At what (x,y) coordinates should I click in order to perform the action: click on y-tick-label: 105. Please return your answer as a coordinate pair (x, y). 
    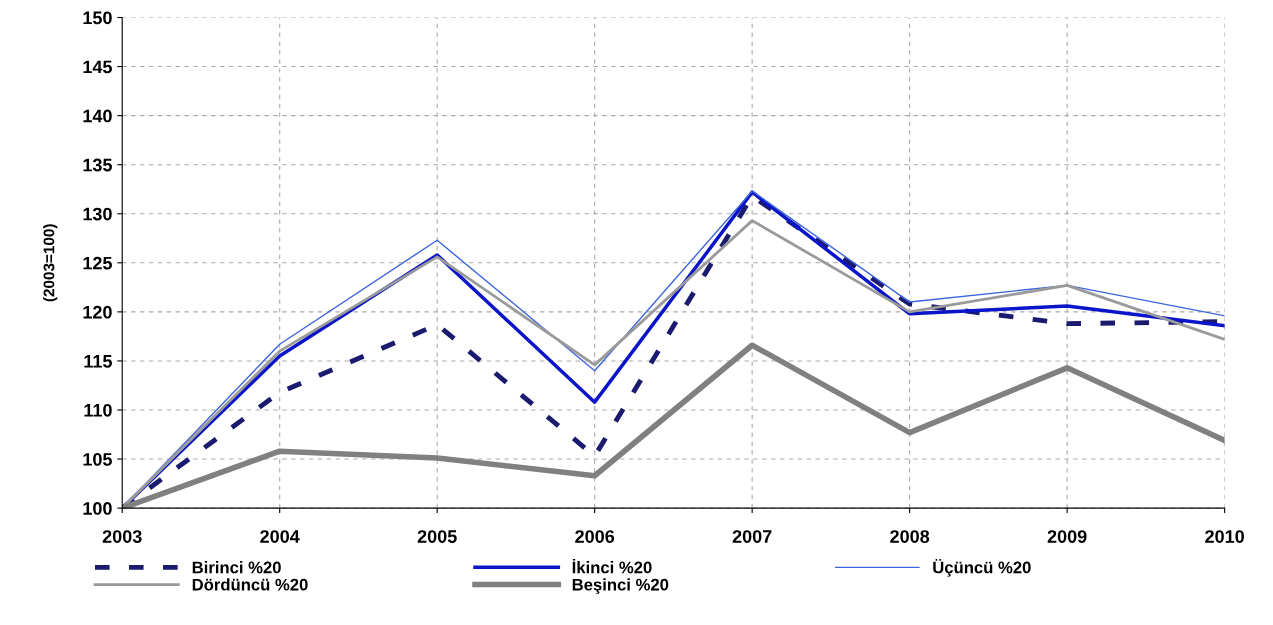
    Looking at the image, I should click on (97, 459).